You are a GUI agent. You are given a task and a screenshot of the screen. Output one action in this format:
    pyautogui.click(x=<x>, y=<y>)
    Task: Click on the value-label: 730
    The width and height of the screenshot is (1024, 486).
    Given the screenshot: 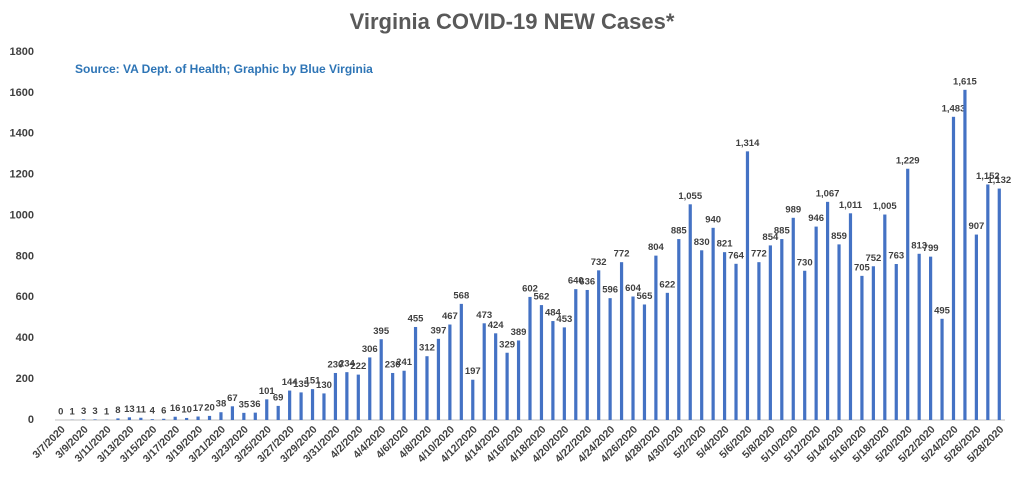 What is the action you would take?
    pyautogui.click(x=805, y=262)
    